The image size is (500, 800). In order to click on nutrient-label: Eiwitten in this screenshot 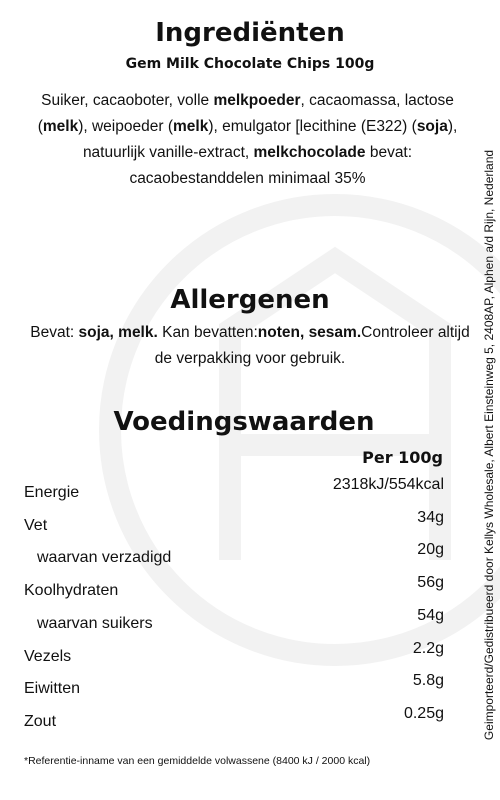, I will do `click(52, 689)`.